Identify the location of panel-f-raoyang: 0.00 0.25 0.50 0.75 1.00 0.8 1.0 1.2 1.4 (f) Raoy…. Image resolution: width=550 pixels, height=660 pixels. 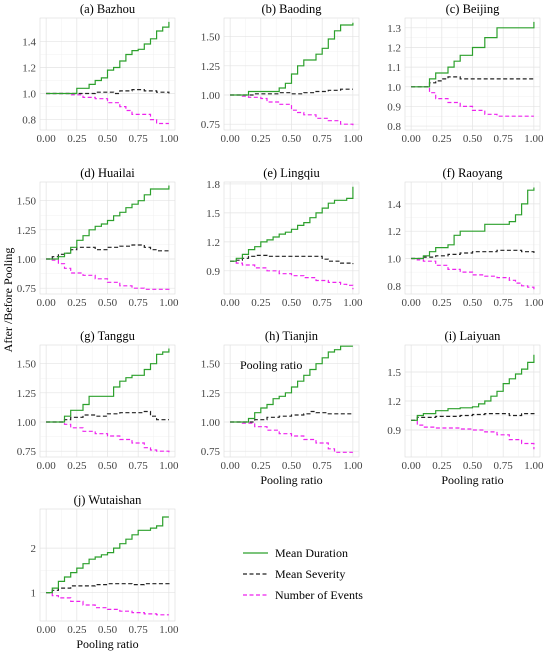
(465, 237).